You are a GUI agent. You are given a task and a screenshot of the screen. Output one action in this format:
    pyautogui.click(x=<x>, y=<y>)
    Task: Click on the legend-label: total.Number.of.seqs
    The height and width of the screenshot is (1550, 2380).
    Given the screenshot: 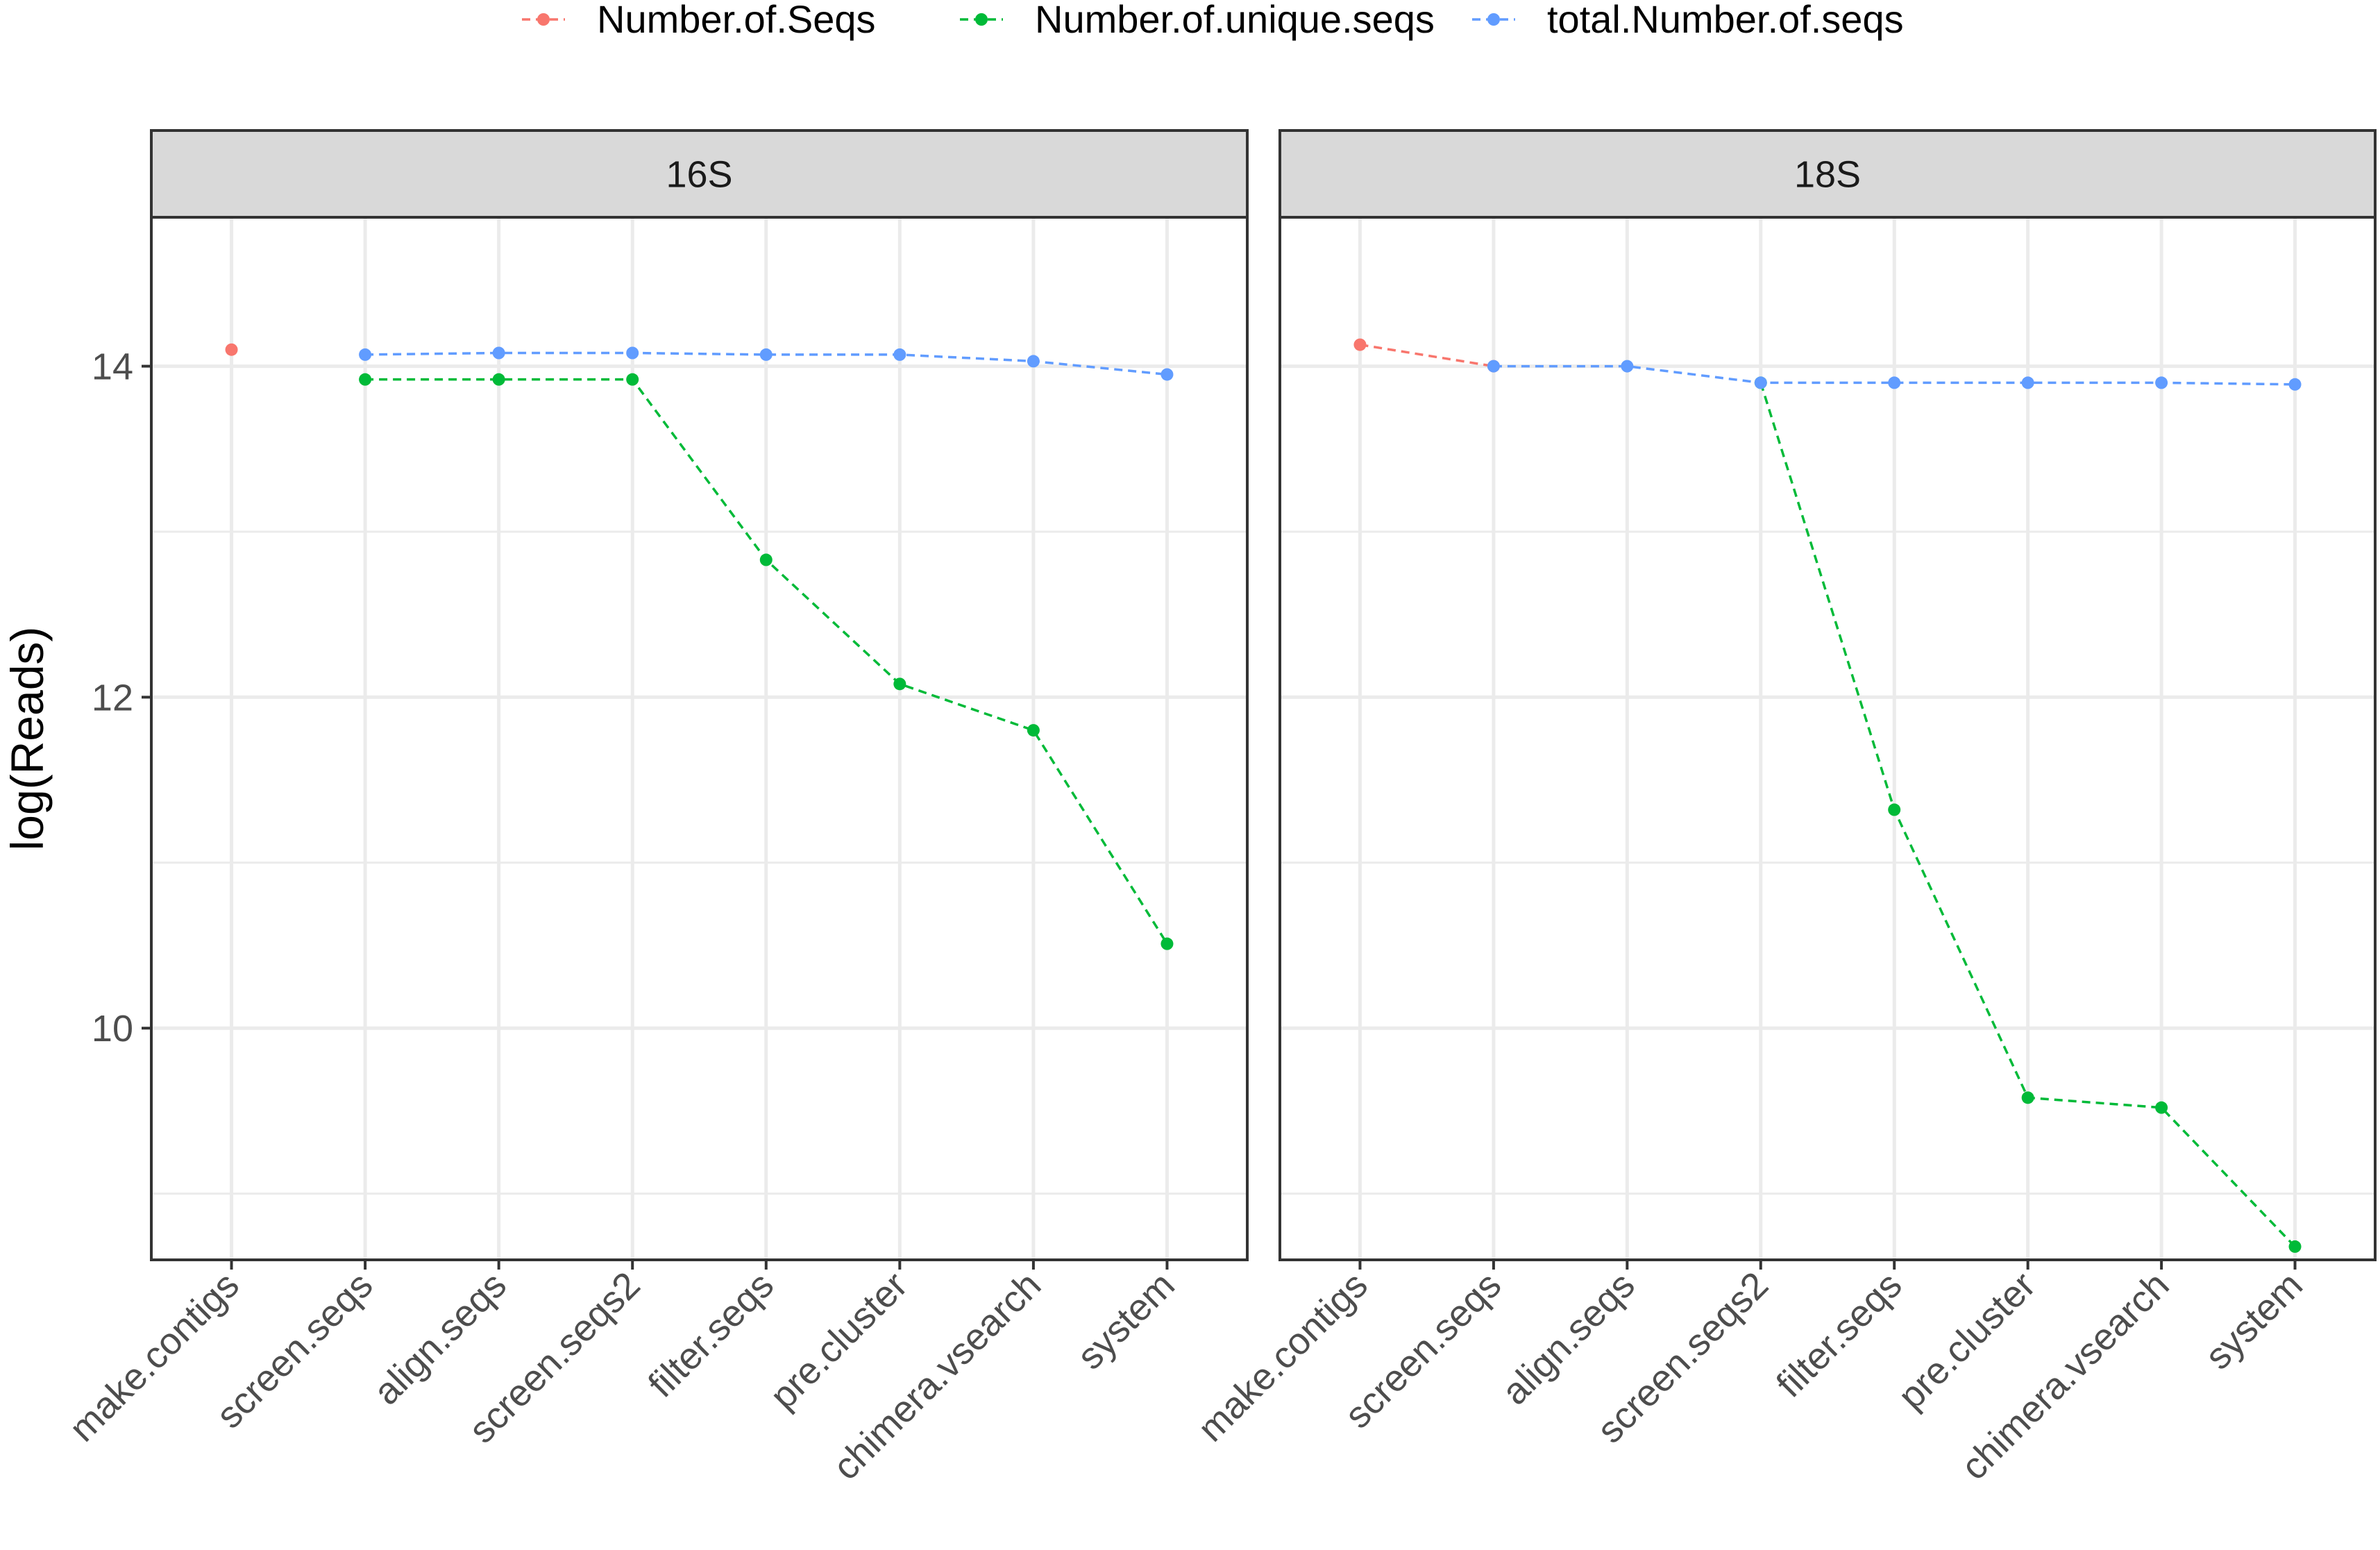 What is the action you would take?
    pyautogui.click(x=1725, y=20)
    